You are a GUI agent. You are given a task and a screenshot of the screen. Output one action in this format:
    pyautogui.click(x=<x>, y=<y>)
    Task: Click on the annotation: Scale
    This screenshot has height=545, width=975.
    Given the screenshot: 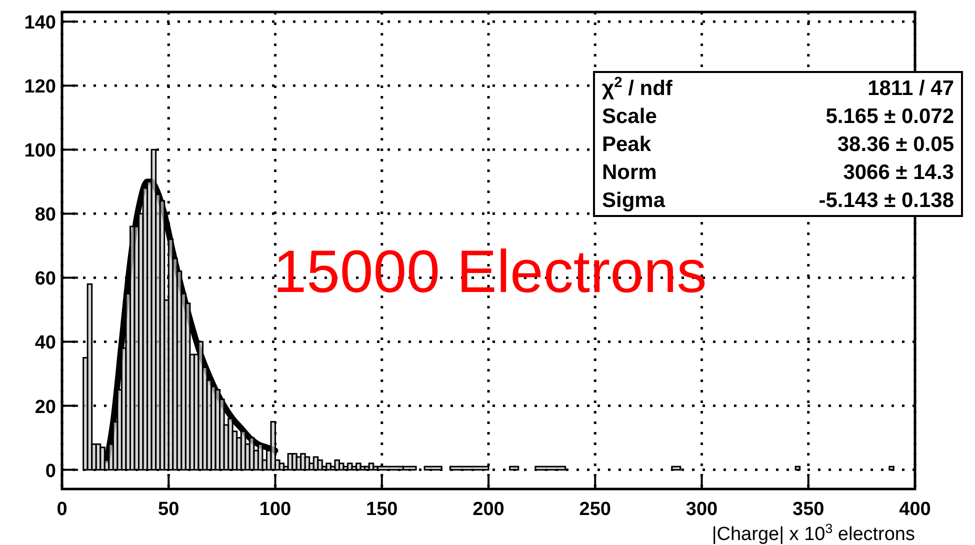 What is the action you would take?
    pyautogui.click(x=629, y=116)
    